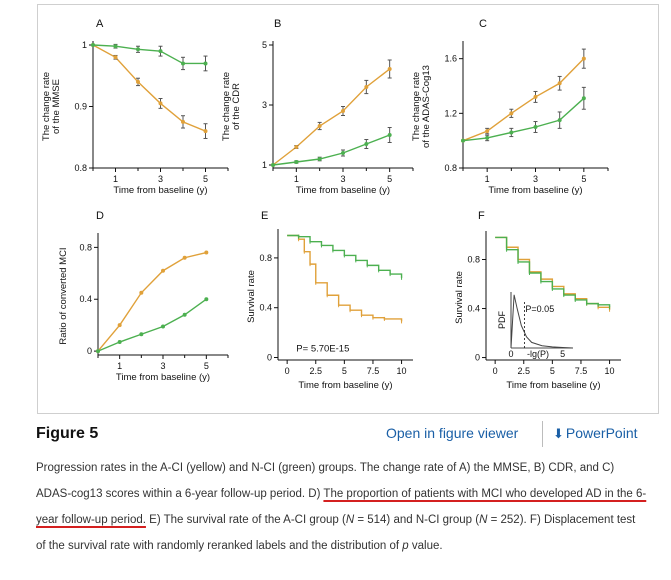 The height and width of the screenshot is (580, 671). Describe the element at coordinates (206, 366) in the screenshot. I see `panel-d-x-tick-label: 5` at that location.